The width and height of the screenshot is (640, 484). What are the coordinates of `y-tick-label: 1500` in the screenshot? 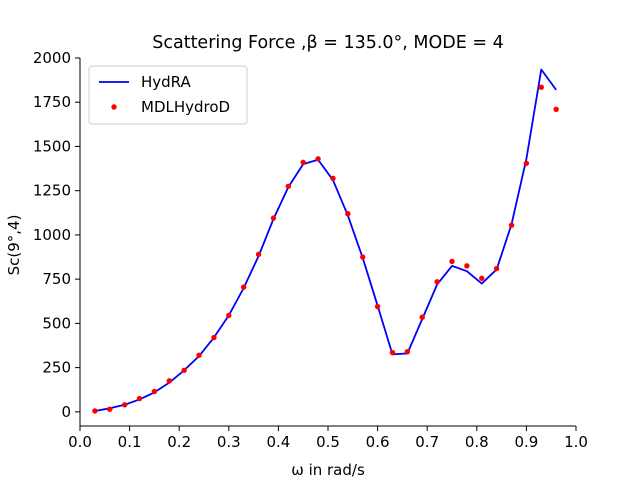 It's located at (52, 146).